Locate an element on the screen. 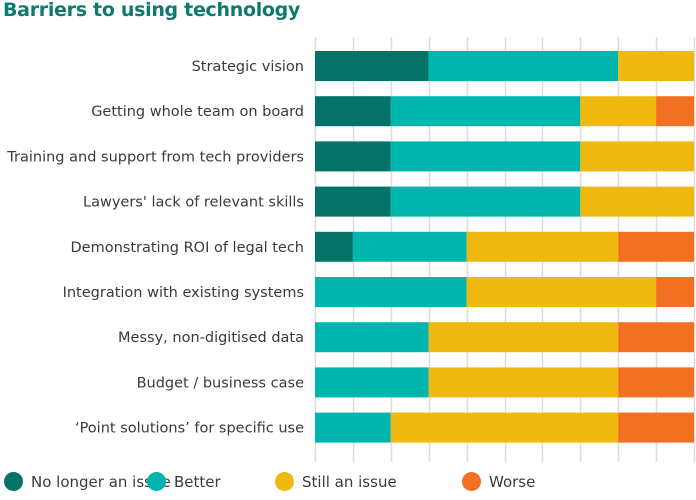 The image size is (696, 500). legend-label: Worse is located at coordinates (512, 481).